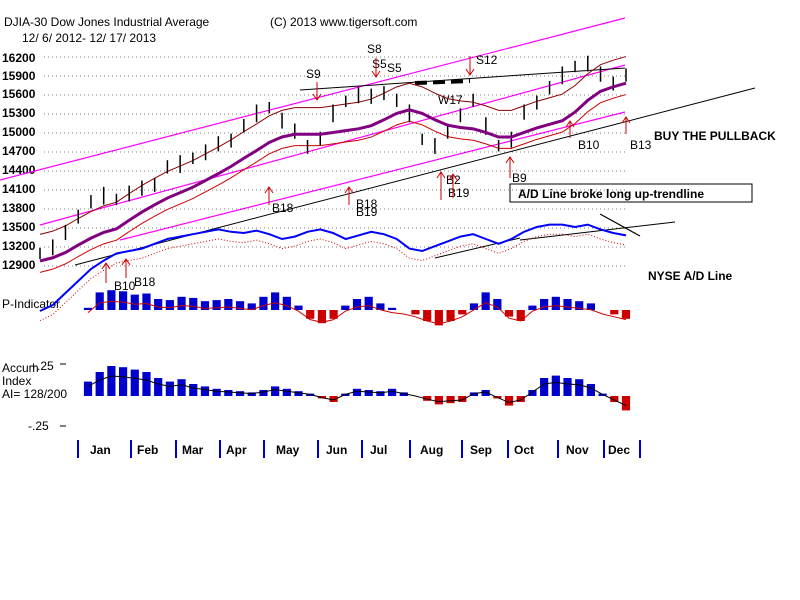  What do you see at coordinates (357, 388) in the screenshot?
I see `accum-index-panel` at bounding box center [357, 388].